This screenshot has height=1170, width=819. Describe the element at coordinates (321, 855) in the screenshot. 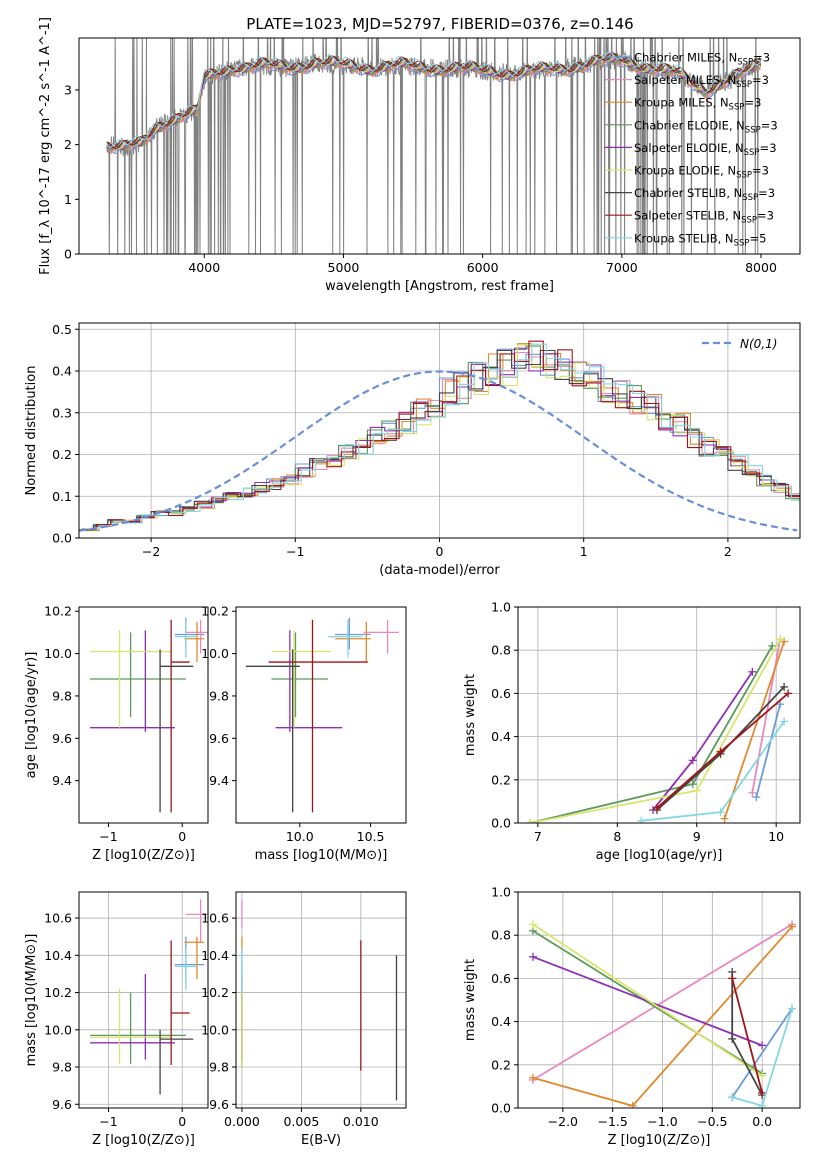

I see `x-axis-label: mass [log10(M/M⊙)]` at that location.